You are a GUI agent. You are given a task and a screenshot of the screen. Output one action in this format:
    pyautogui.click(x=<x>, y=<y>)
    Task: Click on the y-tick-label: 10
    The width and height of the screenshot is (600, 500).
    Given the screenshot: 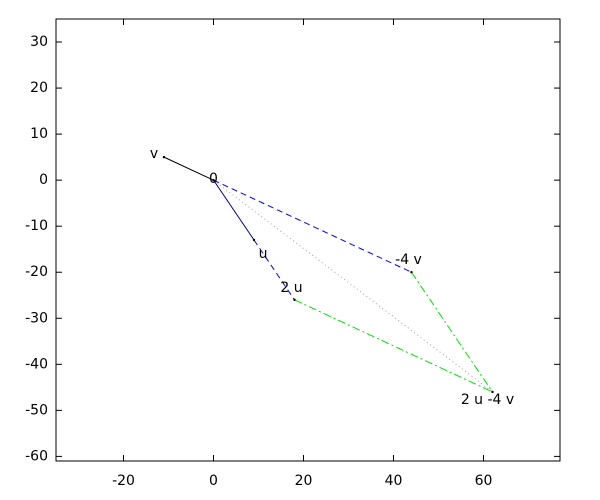 What is the action you would take?
    pyautogui.click(x=39, y=134)
    